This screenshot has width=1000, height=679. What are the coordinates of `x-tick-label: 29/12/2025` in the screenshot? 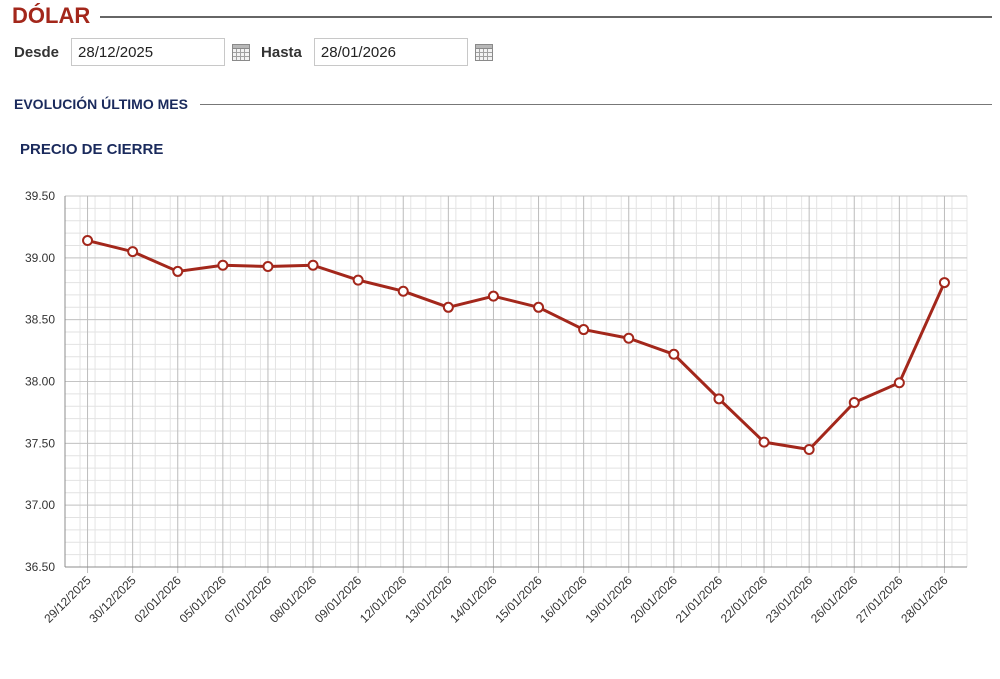 It's located at (67, 599).